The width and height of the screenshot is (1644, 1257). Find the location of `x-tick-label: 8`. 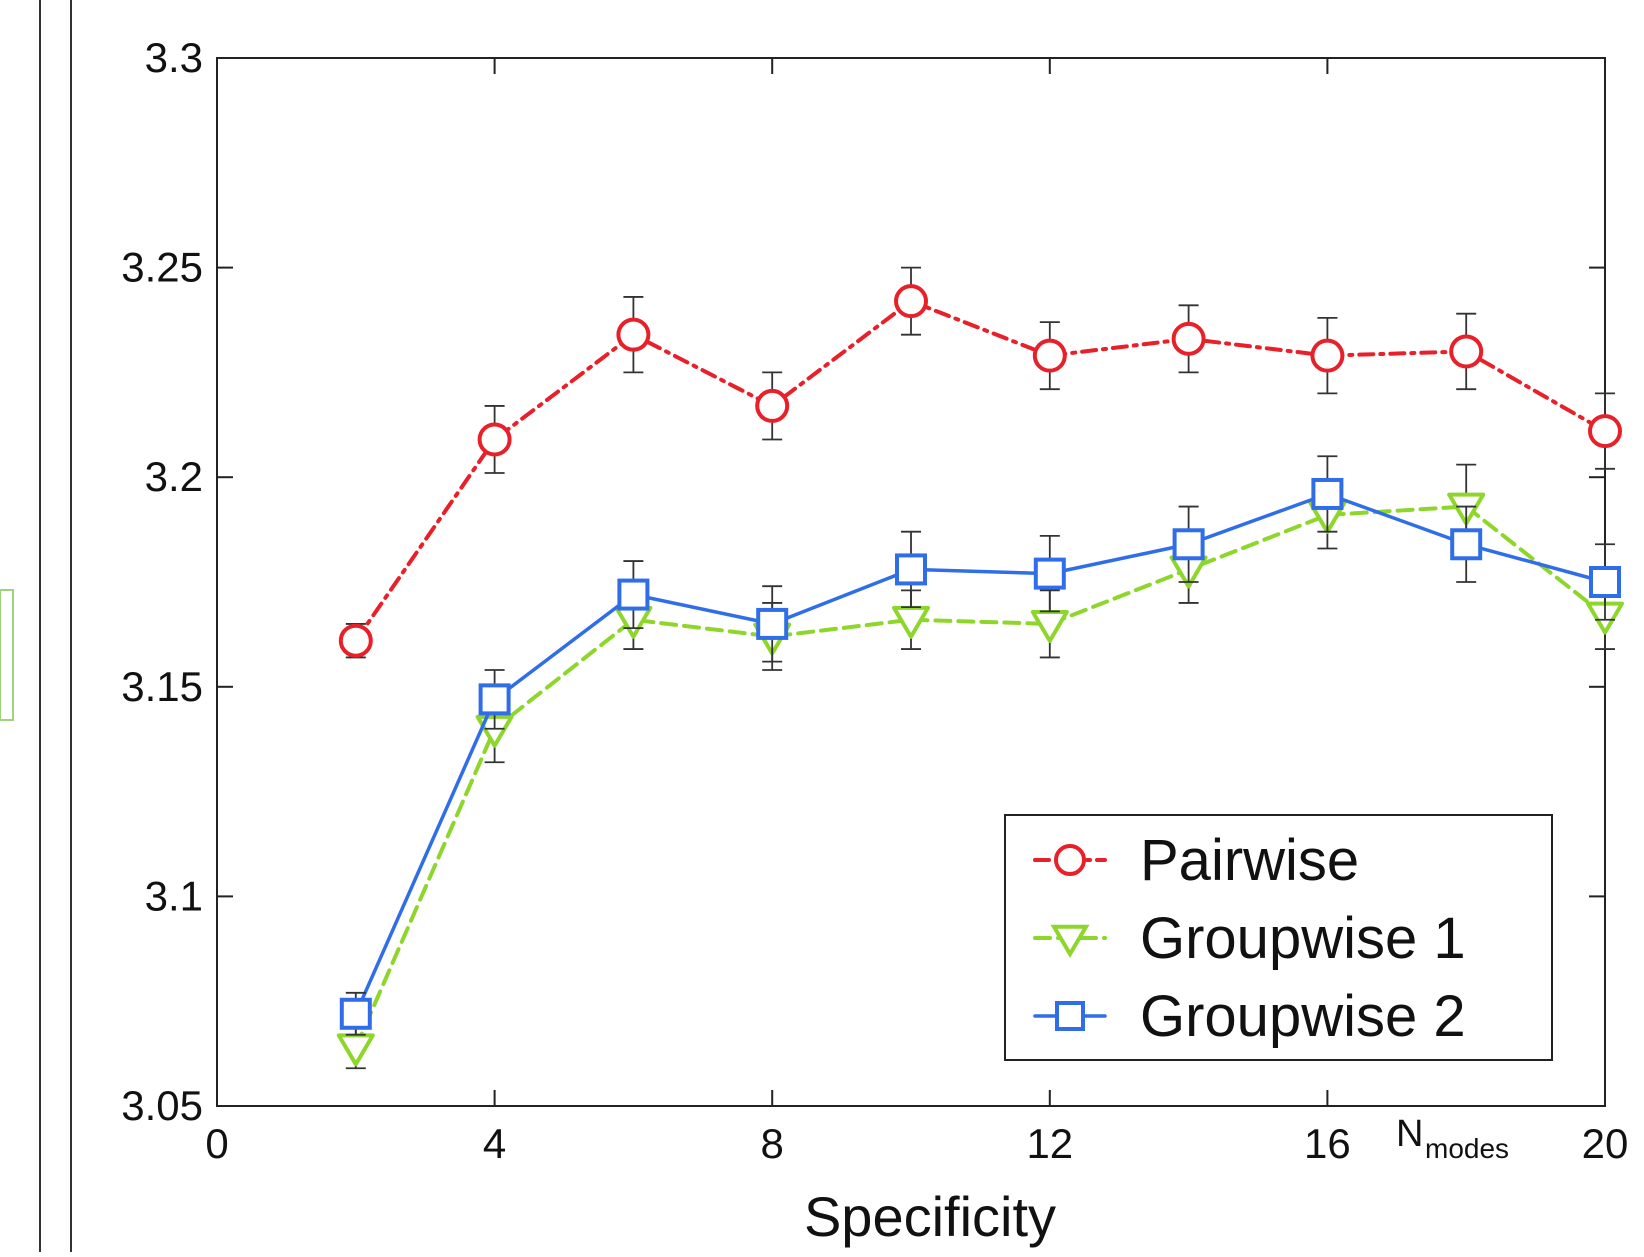

x-tick-label: 8 is located at coordinates (772, 1143).